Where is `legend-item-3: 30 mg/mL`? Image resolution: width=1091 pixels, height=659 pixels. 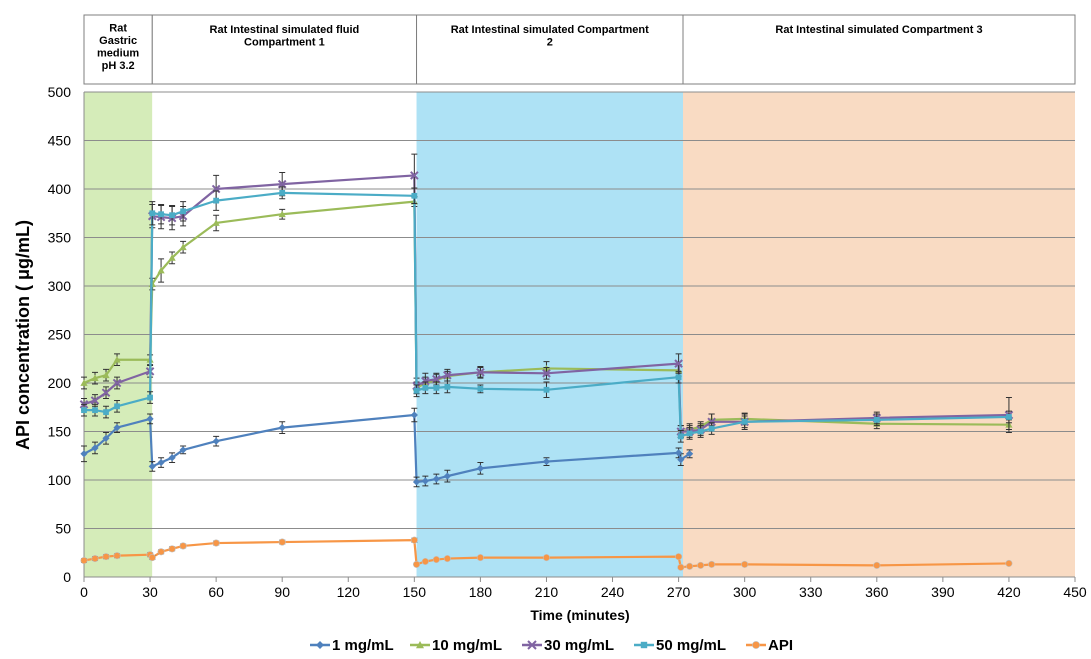 legend-item-3: 30 mg/mL is located at coordinates (568, 645).